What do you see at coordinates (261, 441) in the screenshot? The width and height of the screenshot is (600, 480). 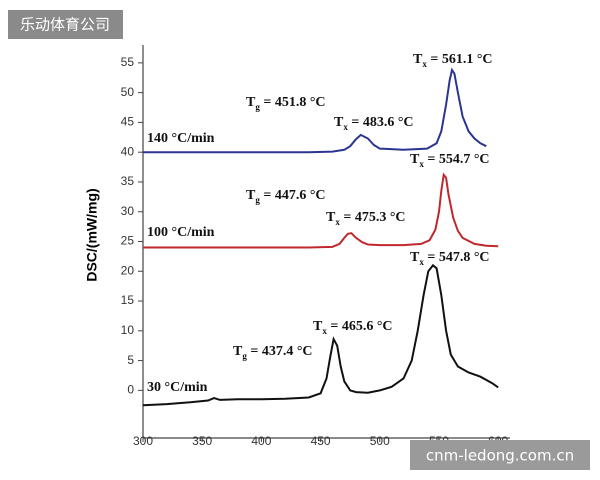 I see `x-tick-label: 400` at bounding box center [261, 441].